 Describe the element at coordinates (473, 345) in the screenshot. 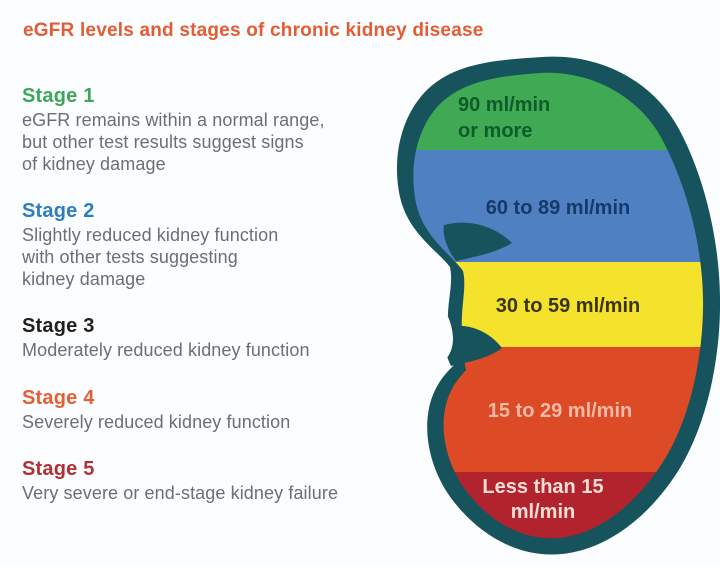

I see `hilum-claw-lower` at that location.